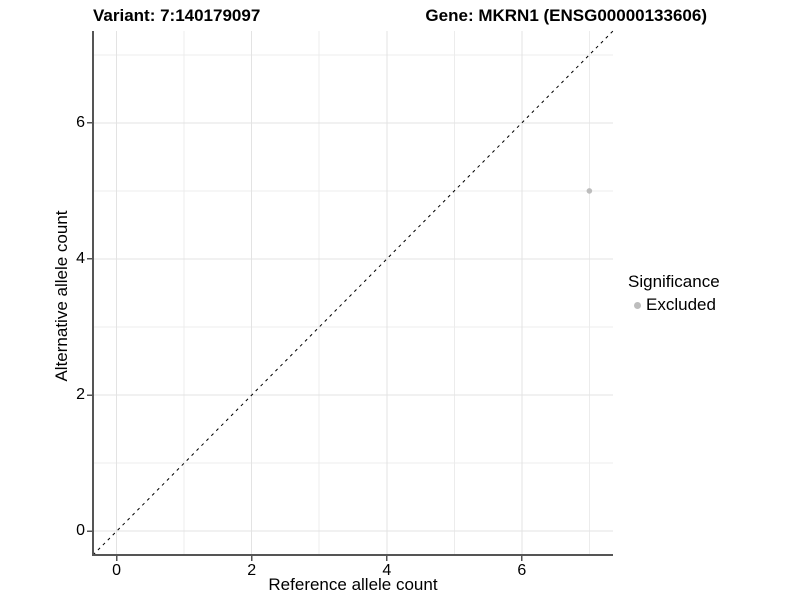 The height and width of the screenshot is (600, 800). What do you see at coordinates (61, 296) in the screenshot?
I see `y-axis-title: Alternative allele count` at bounding box center [61, 296].